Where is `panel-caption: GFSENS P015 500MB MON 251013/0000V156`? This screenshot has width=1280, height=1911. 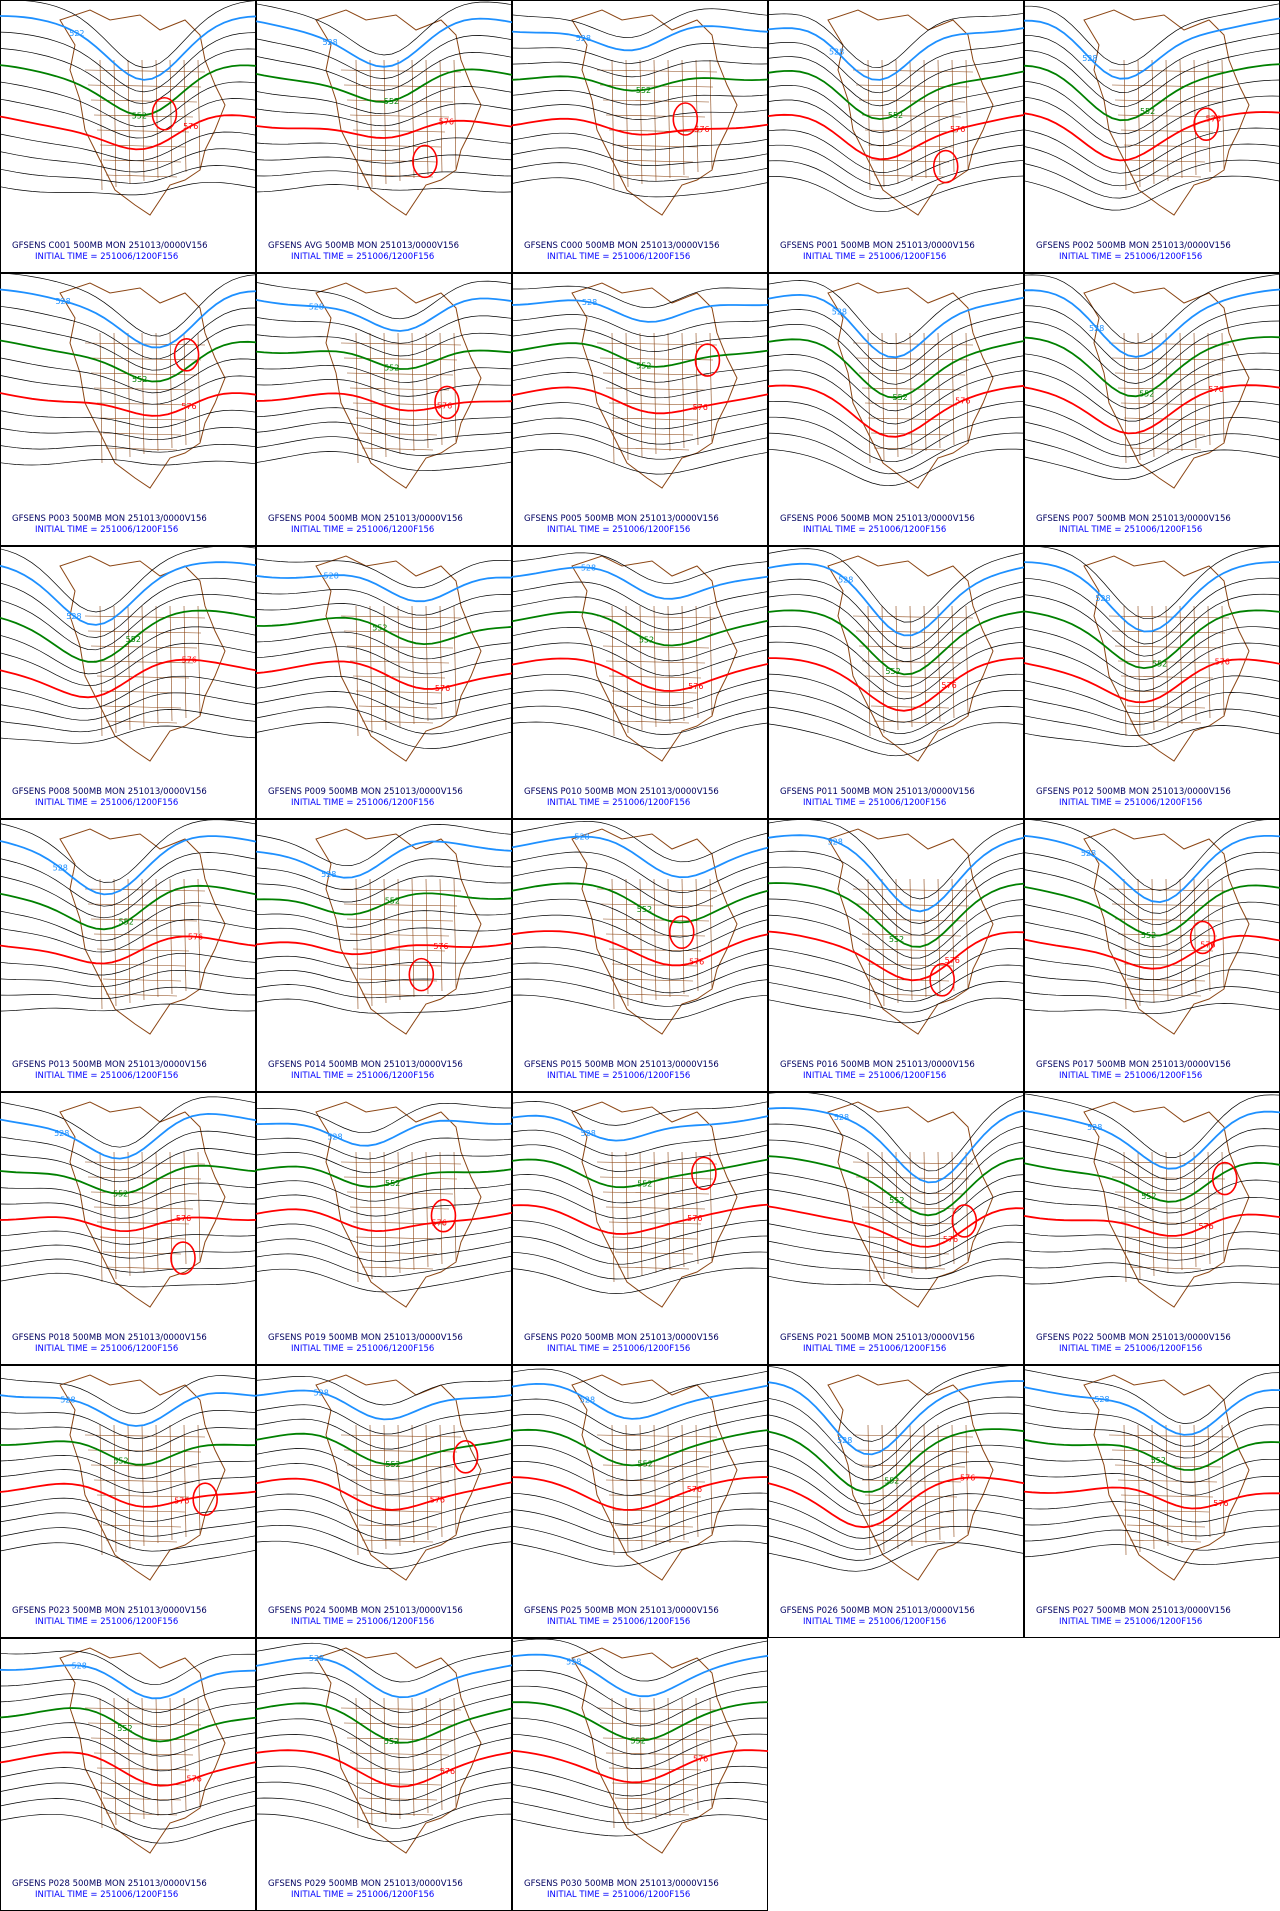 panel-caption: GFSENS P015 500MB MON 251013/0000V156 is located at coordinates (621, 1065).